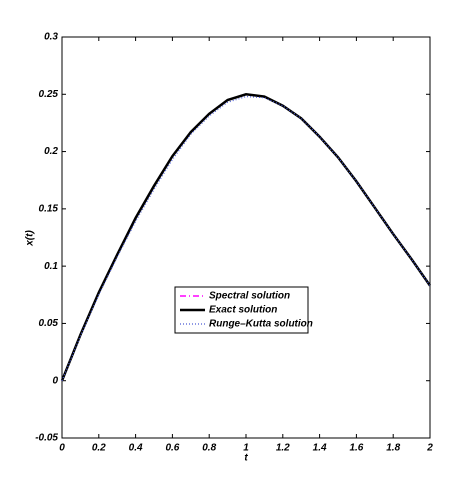  What do you see at coordinates (62, 448) in the screenshot?
I see `x-tick-label: 0` at bounding box center [62, 448].